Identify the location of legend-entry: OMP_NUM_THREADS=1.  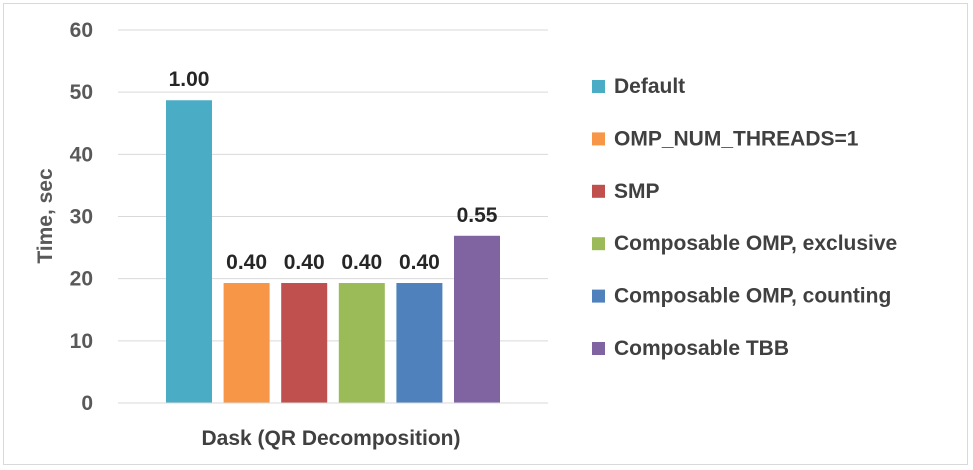
(736, 138).